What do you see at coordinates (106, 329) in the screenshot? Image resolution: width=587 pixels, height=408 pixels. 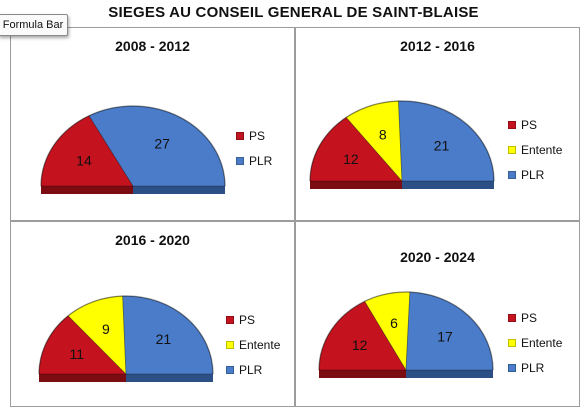 I see `data-label-entente: 9` at bounding box center [106, 329].